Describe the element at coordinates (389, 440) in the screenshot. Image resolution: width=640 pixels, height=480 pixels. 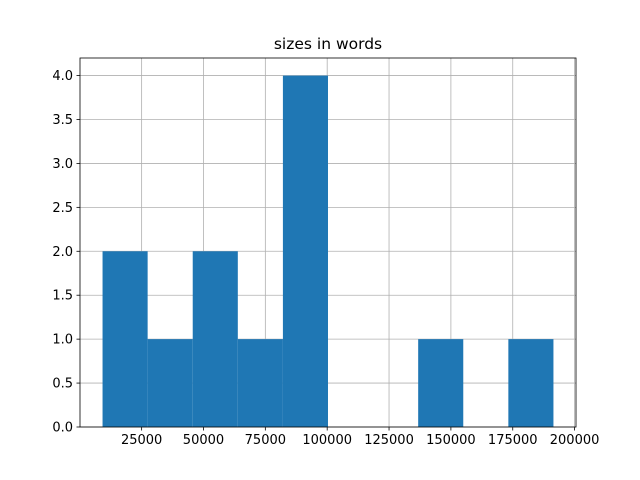
I see `x-tick-label: 125000` at that location.